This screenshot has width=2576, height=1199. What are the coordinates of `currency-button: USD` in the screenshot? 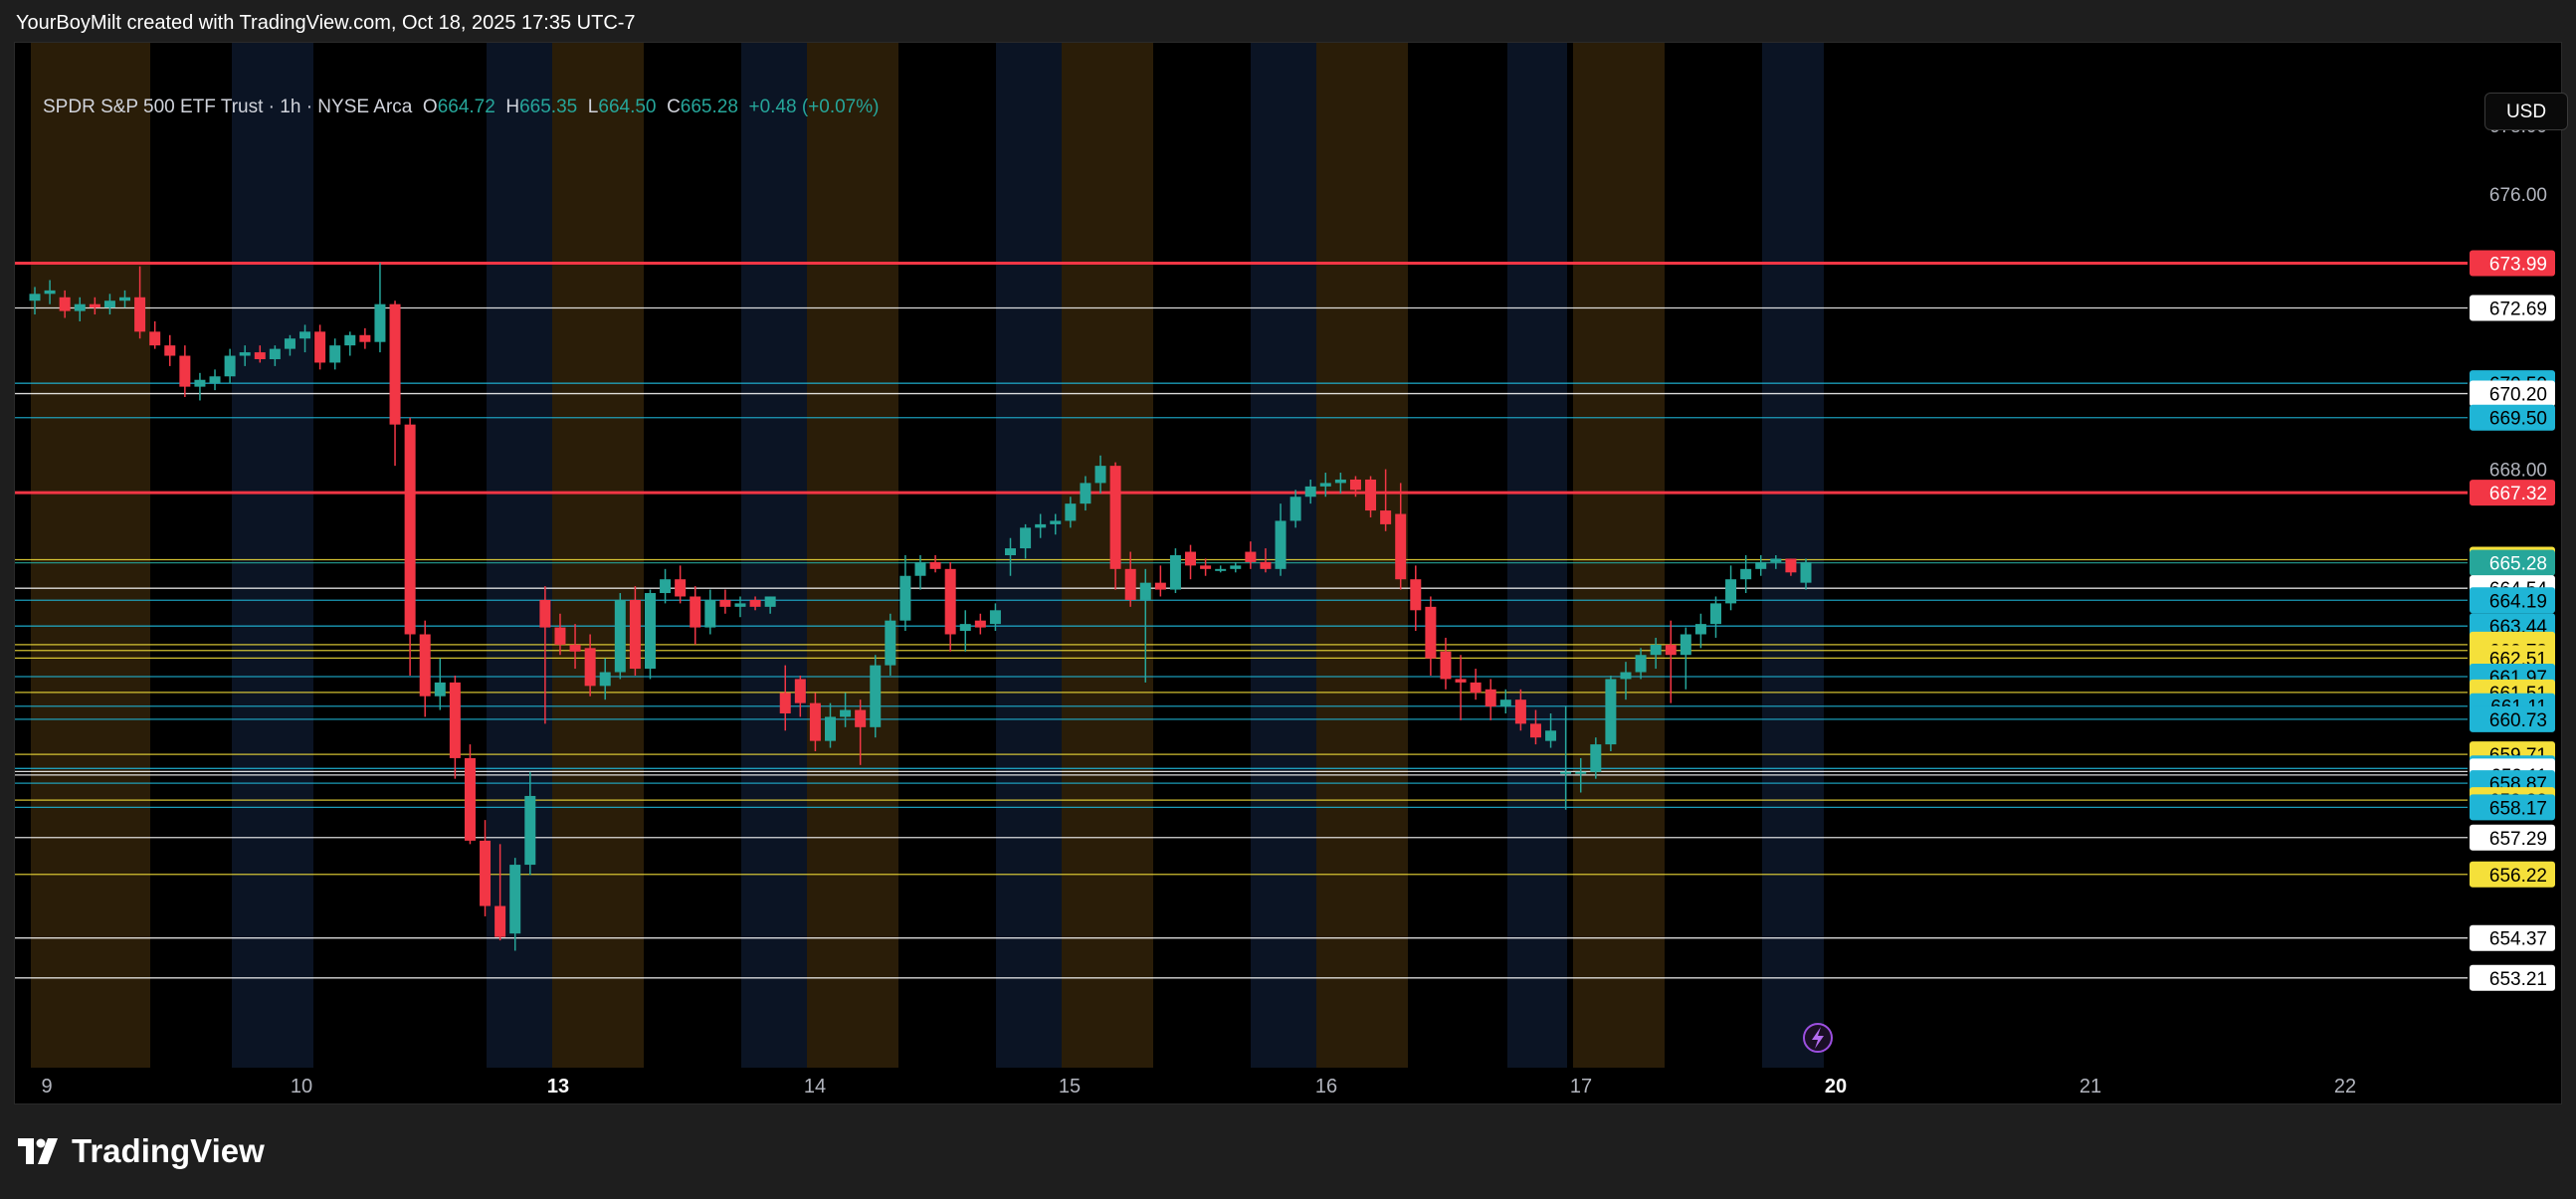 It's located at (2526, 111).